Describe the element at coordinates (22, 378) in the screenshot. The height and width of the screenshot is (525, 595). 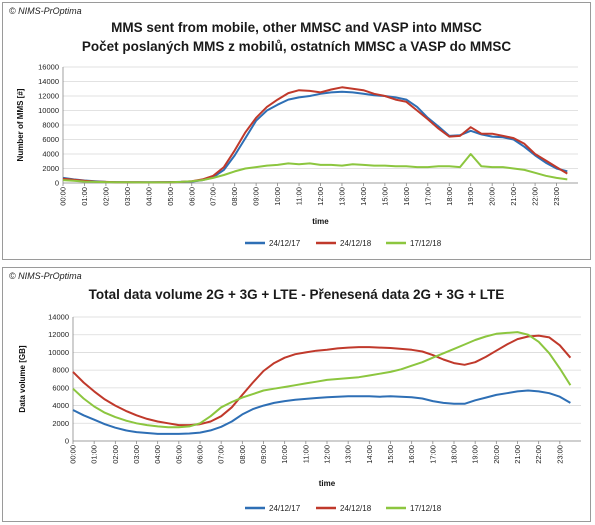
I see `y-axis-title: Data volume [GB]` at that location.